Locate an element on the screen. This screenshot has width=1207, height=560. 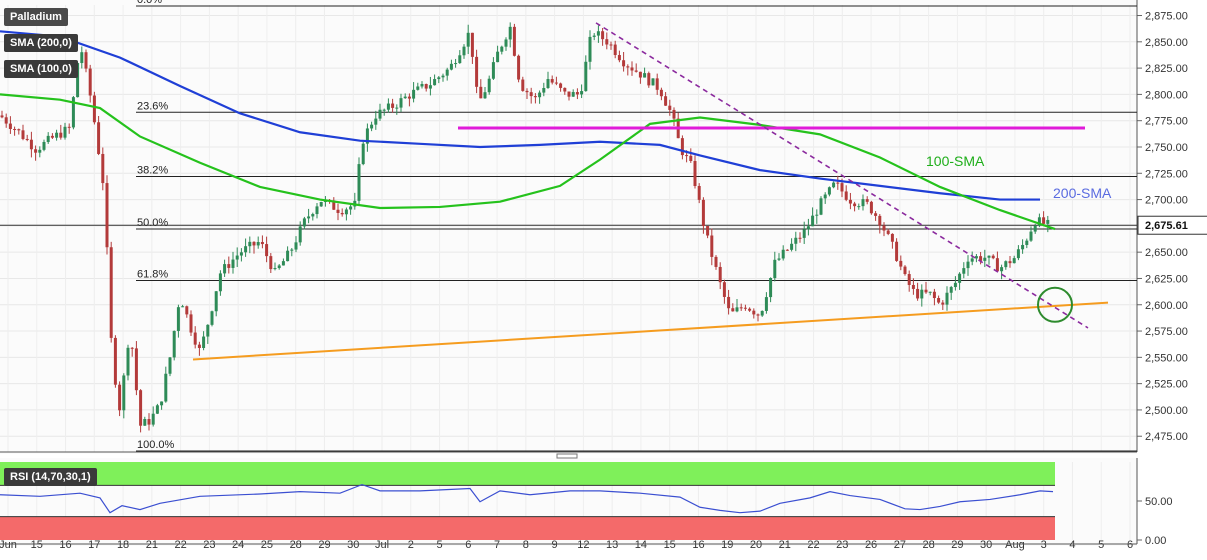
y-tick-label: 2,500.00 is located at coordinates (1166, 411).